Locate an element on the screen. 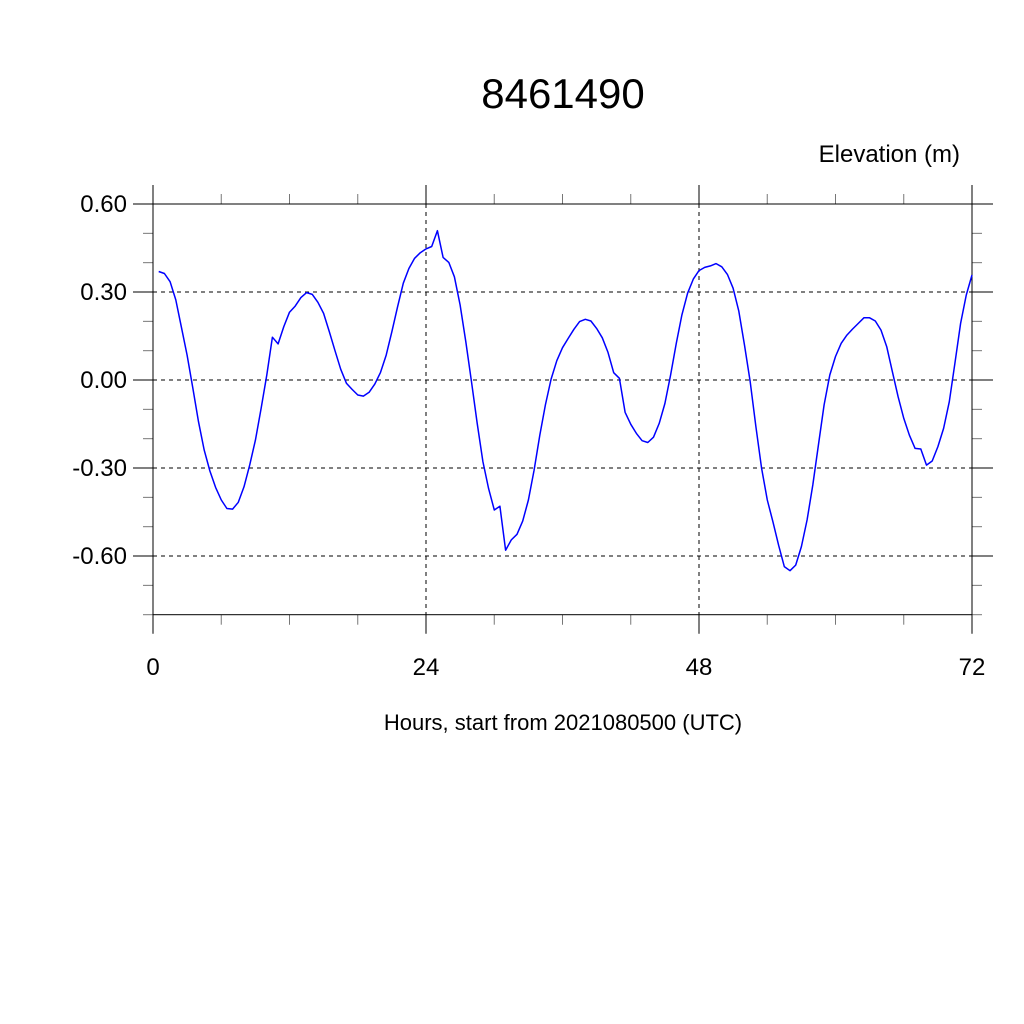 Image resolution: width=1024 pixels, height=1024 pixels. y-tick-label: -0.30 is located at coordinates (99, 468).